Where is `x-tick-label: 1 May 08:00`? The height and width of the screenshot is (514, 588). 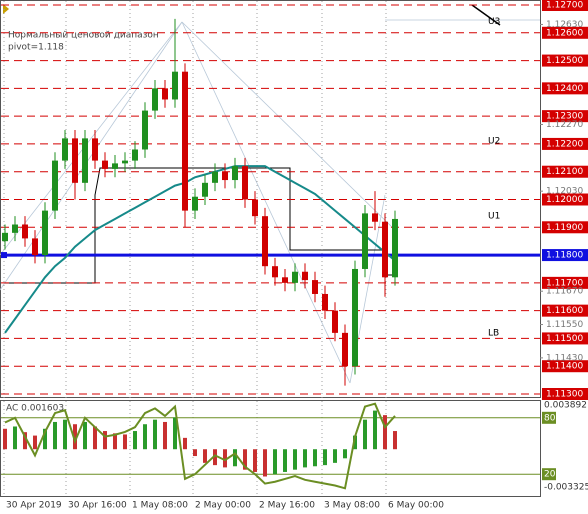 x-tick-label: 1 May 08:00 is located at coordinates (160, 506).